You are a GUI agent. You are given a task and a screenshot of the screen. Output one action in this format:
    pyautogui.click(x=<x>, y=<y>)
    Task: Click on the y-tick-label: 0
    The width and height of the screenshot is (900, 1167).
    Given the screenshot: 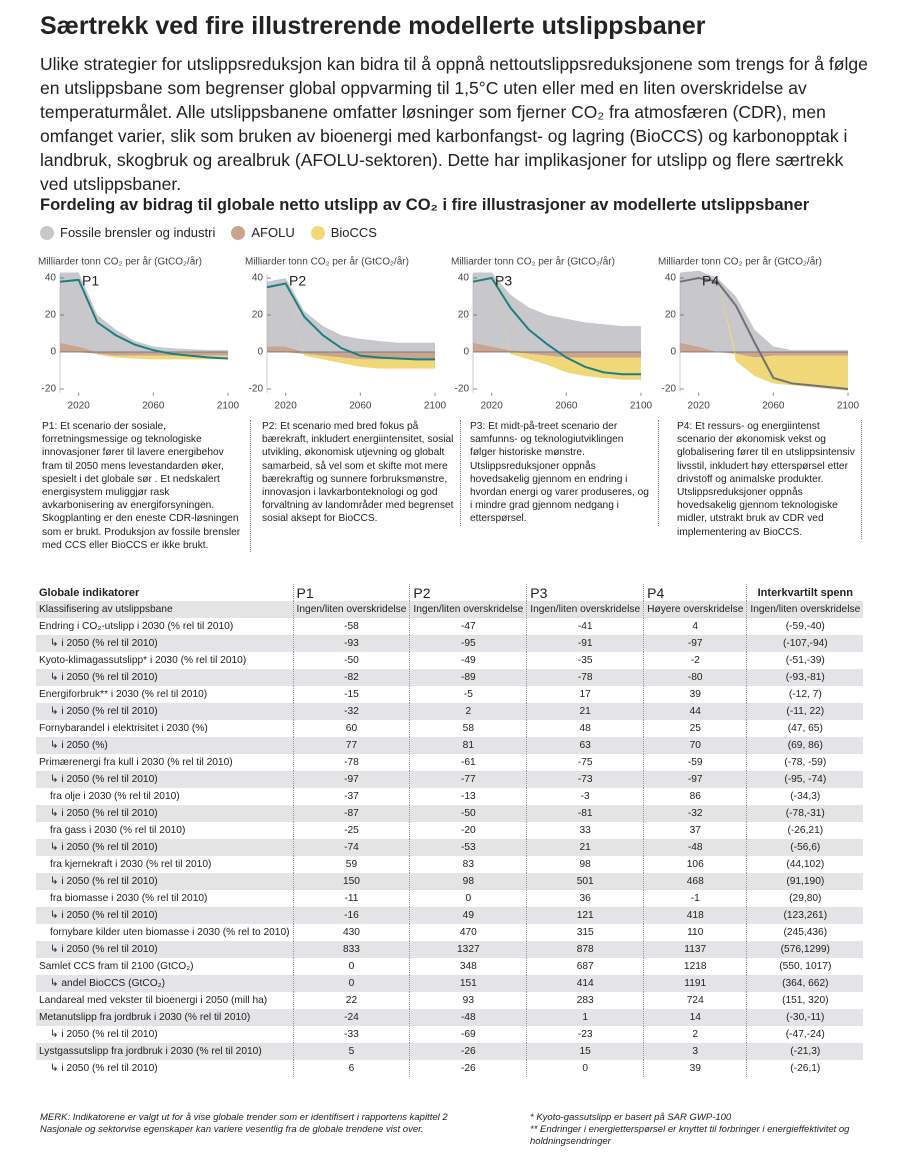 What is the action you would take?
    pyautogui.click(x=53, y=352)
    